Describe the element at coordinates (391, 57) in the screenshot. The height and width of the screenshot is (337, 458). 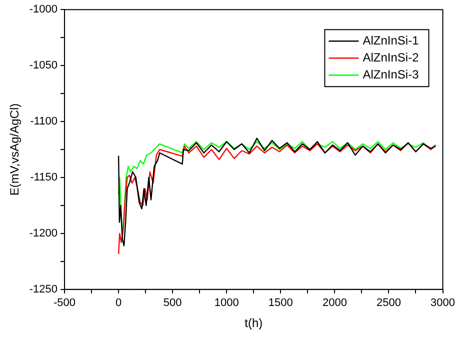
I see `legend-label: AlZnInSi-2` at that location.